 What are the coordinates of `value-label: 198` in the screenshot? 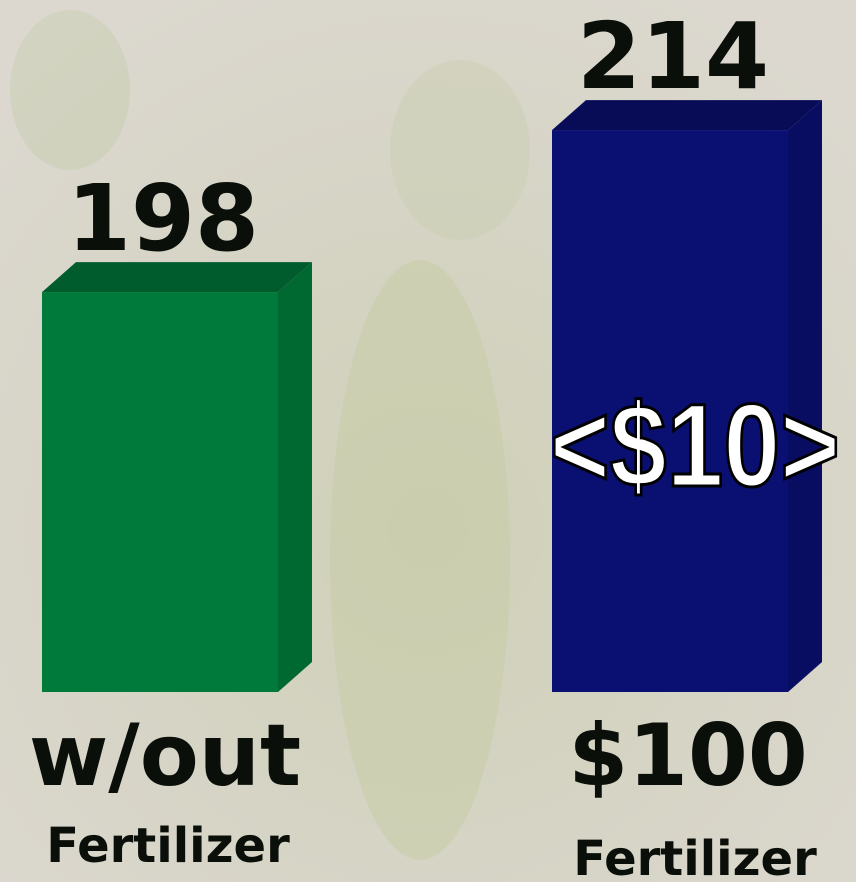 It's located at (163, 218).